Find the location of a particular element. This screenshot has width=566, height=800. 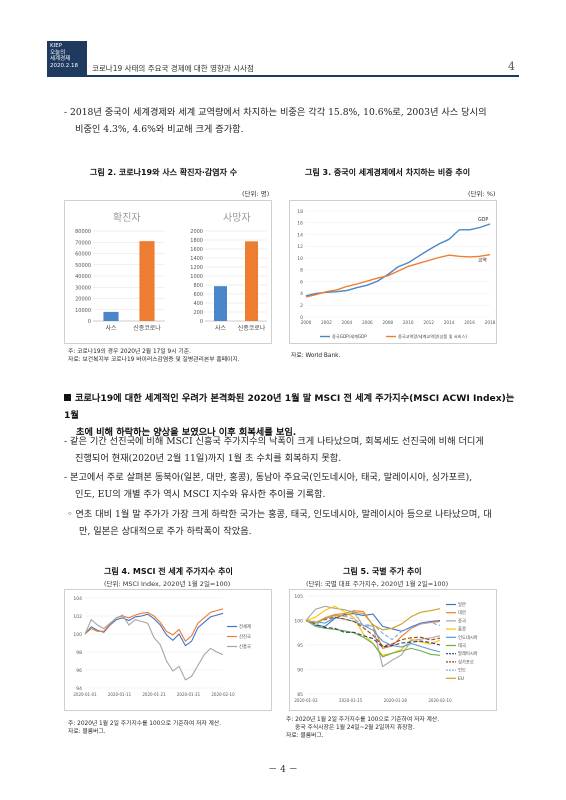

fig5-source-line: 자료: 블룸버그. is located at coordinates (305, 736).